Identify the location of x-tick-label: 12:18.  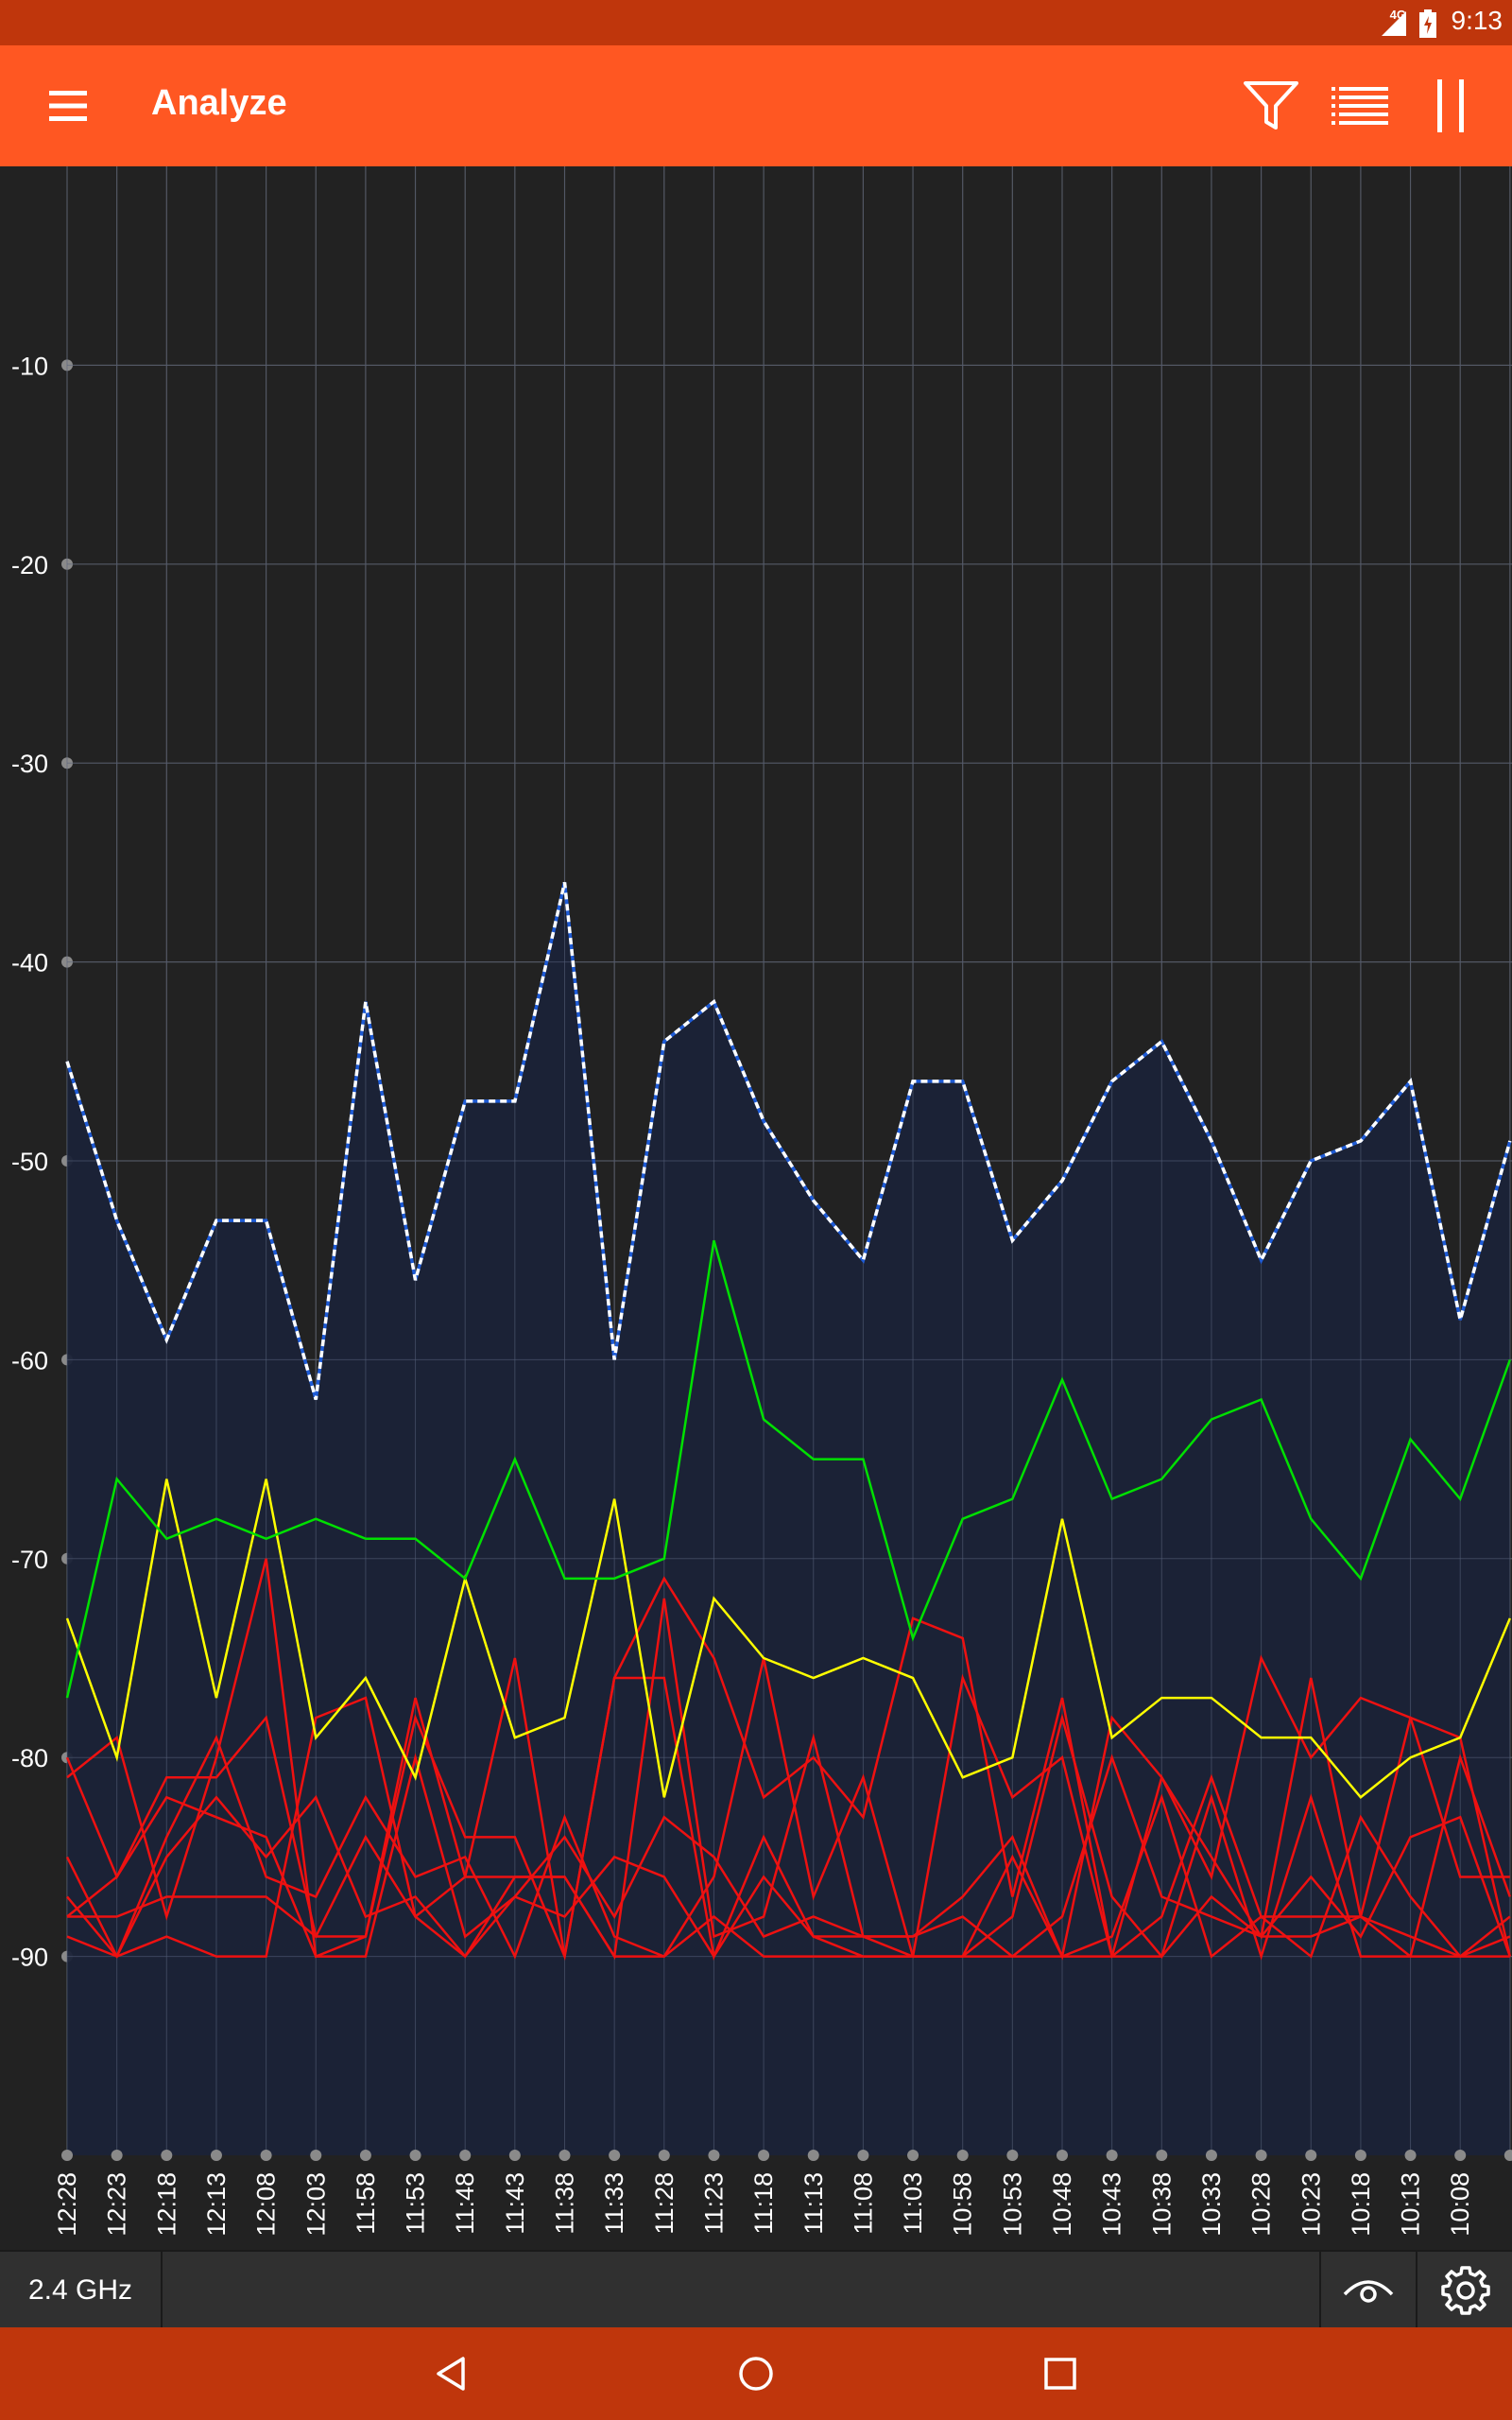
(166, 2204).